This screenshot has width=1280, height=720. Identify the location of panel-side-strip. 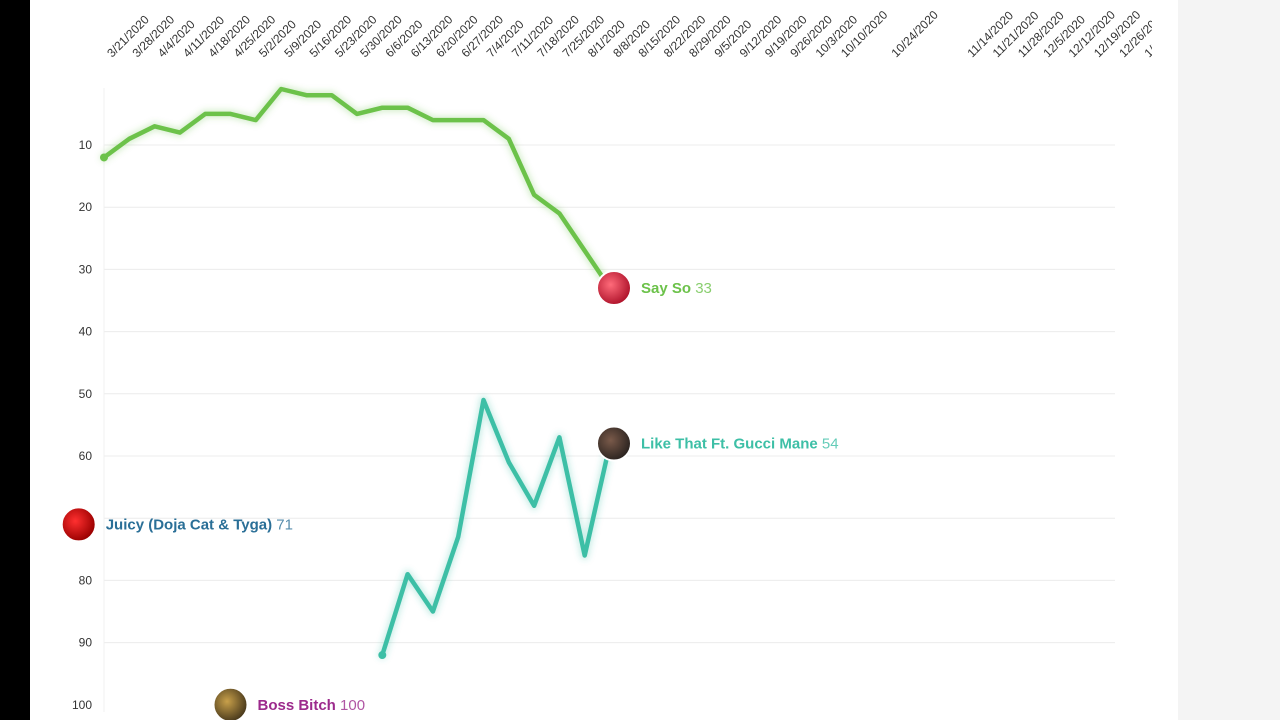
(1229, 360).